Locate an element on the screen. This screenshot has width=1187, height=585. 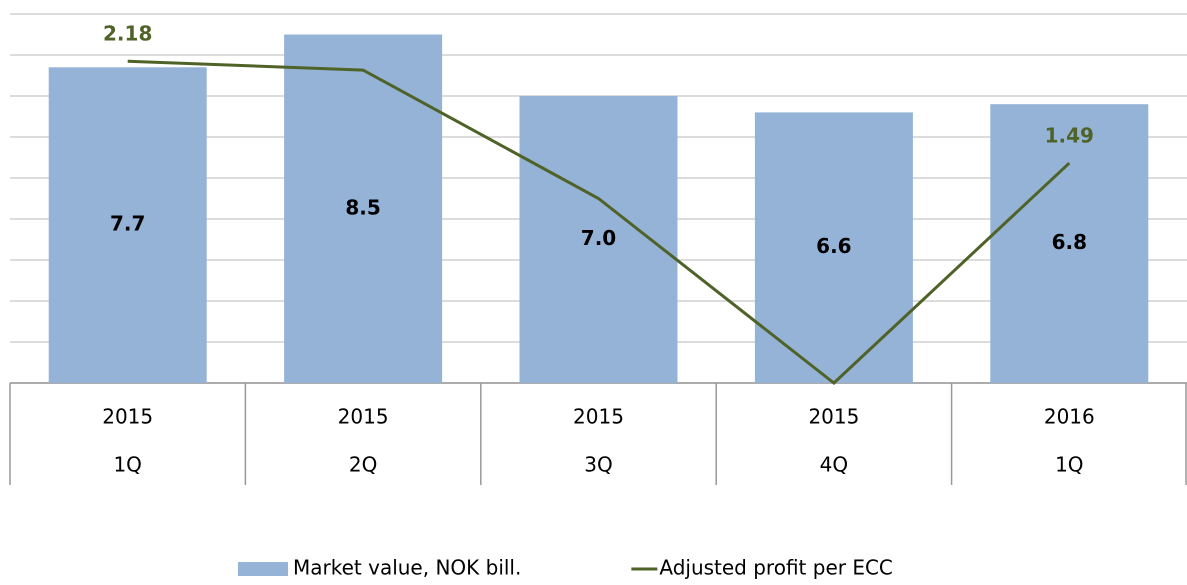
bar-label: 6.6 is located at coordinates (833, 246).